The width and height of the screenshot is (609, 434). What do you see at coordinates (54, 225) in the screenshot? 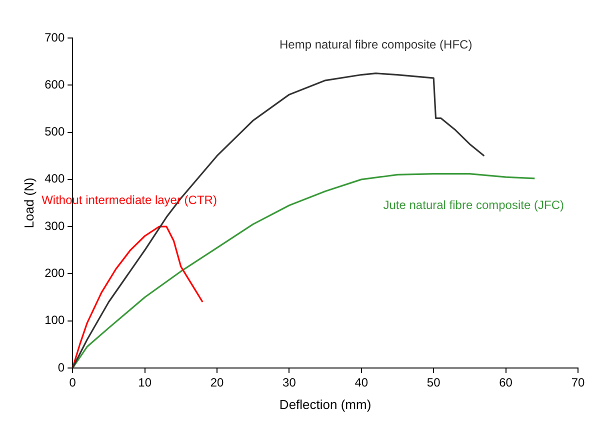
I see `y-tick-label: 300` at bounding box center [54, 225].